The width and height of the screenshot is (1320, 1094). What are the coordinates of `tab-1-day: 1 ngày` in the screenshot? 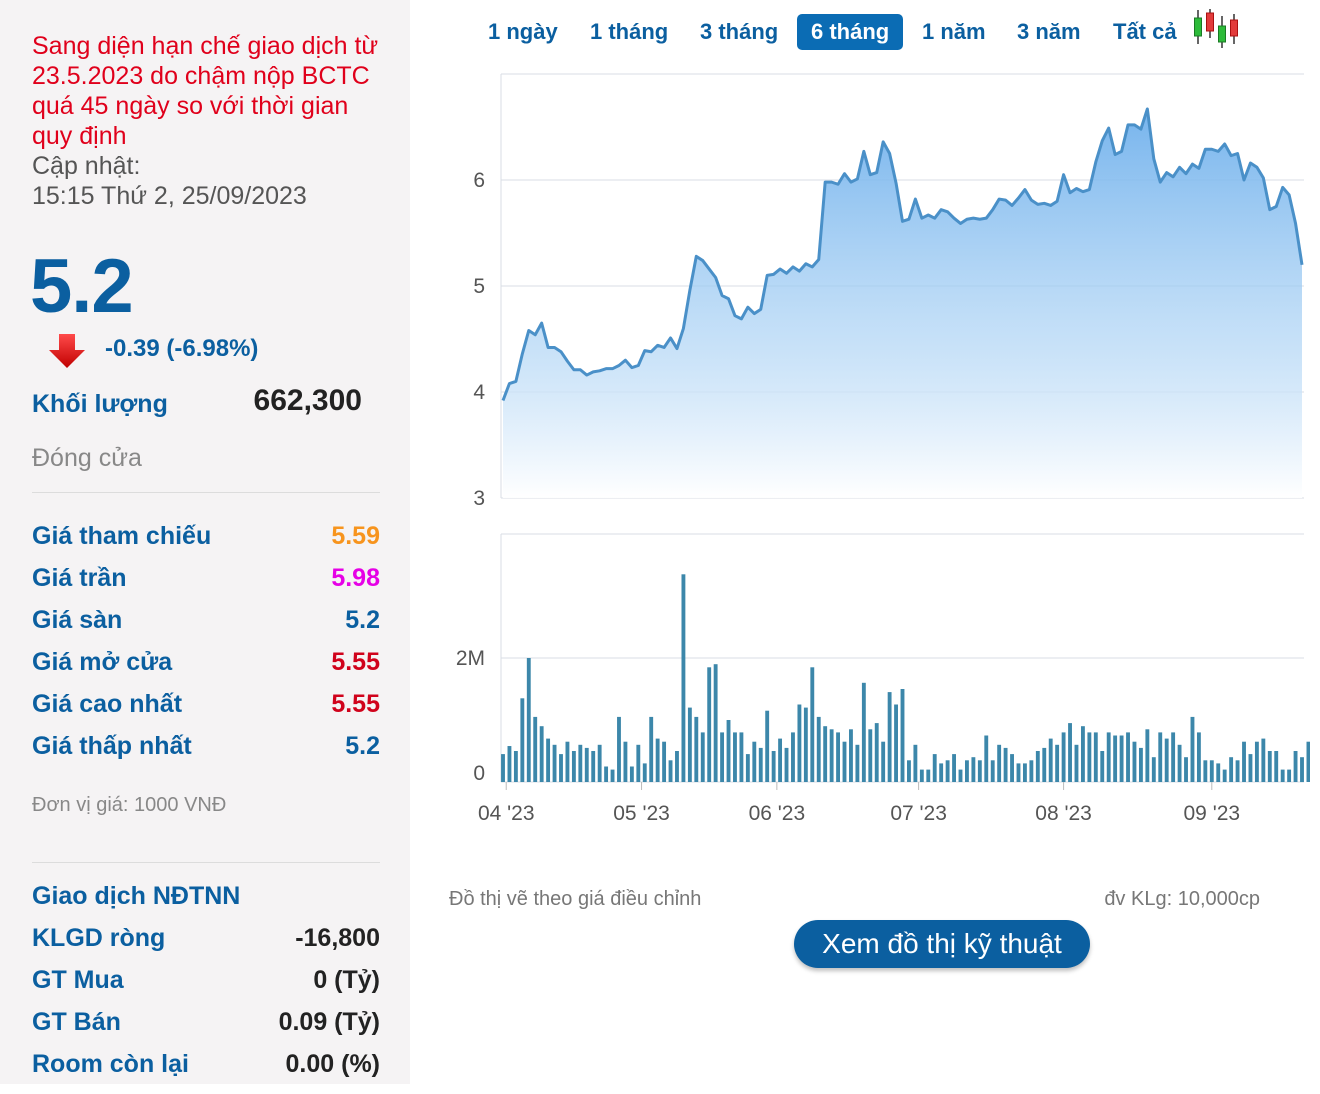 It's located at (523, 31).